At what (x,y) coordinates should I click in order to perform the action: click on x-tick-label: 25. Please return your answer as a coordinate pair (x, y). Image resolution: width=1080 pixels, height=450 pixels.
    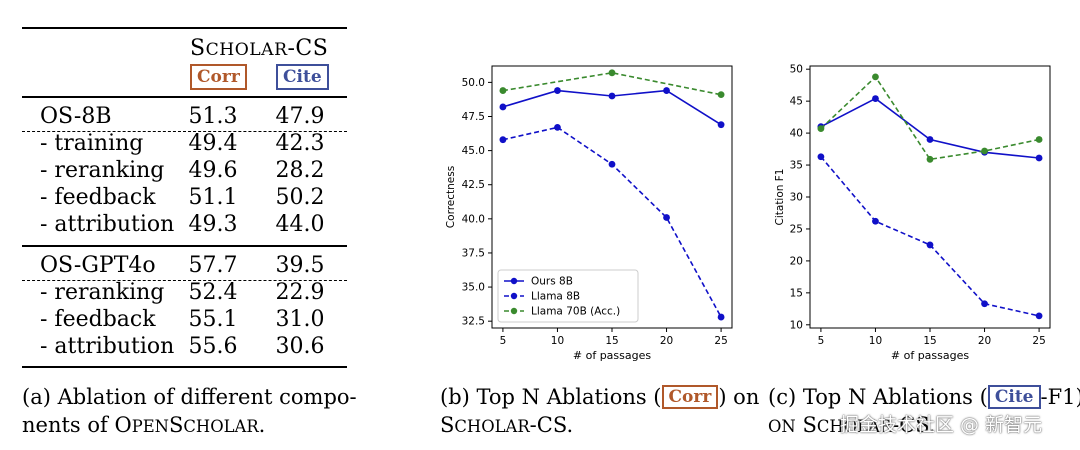
    Looking at the image, I should click on (1038, 341).